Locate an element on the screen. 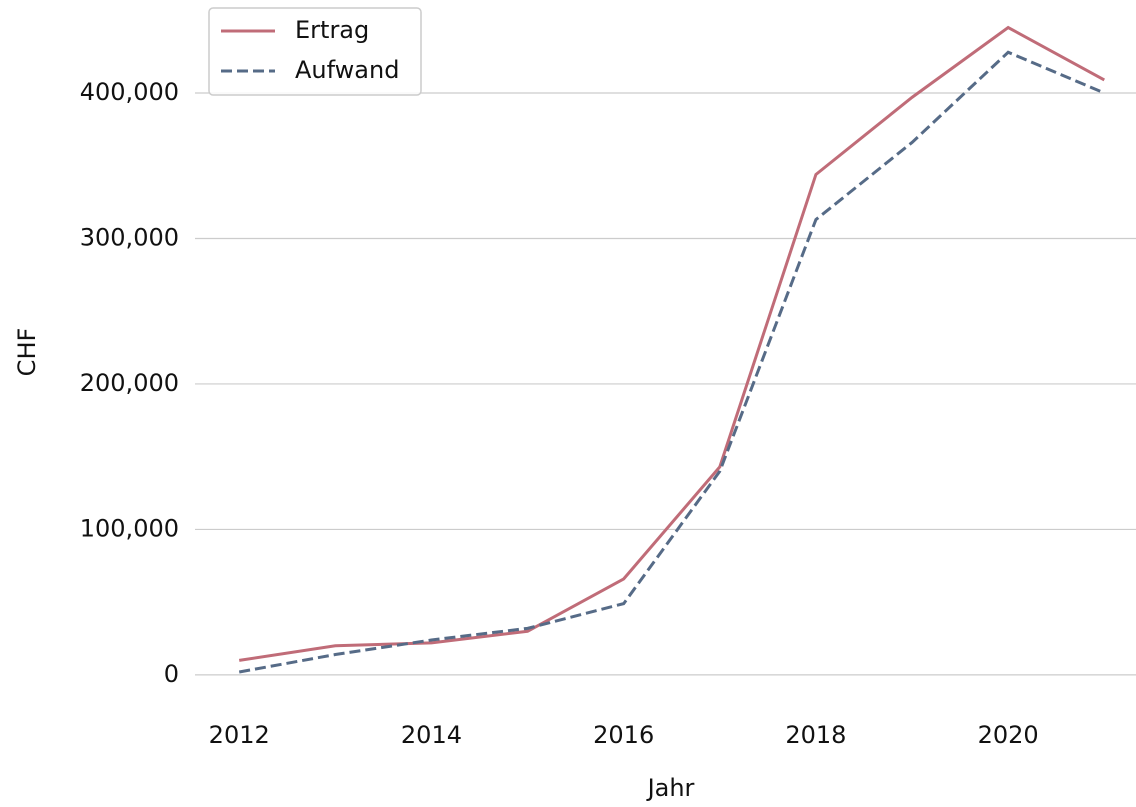 The image size is (1136, 807). x-axis-label: Jahr is located at coordinates (670, 788).